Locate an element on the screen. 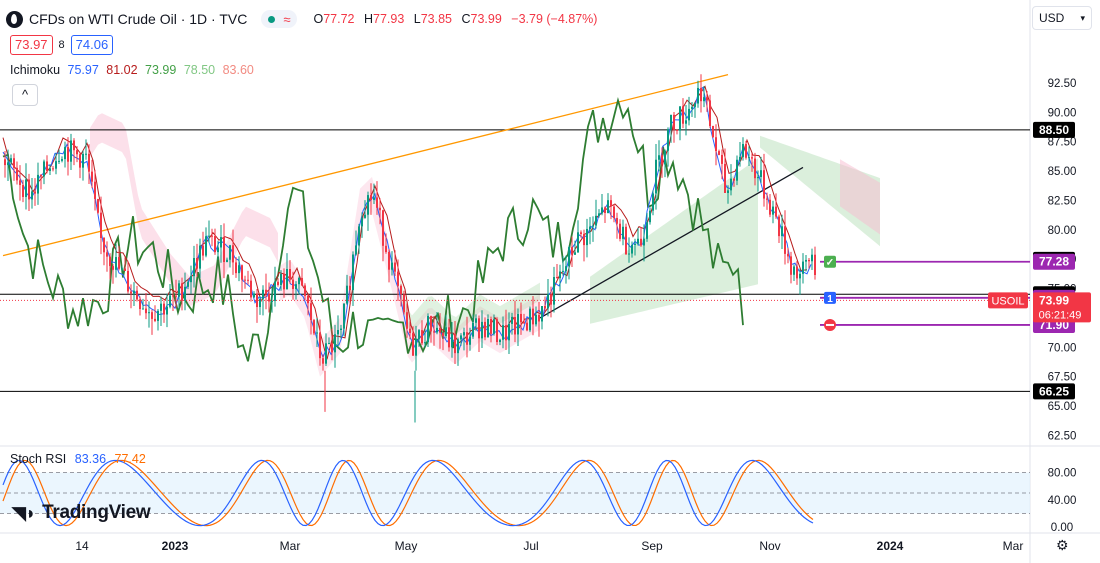 The width and height of the screenshot is (1100, 563). x-tick-label: Jul is located at coordinates (530, 546).